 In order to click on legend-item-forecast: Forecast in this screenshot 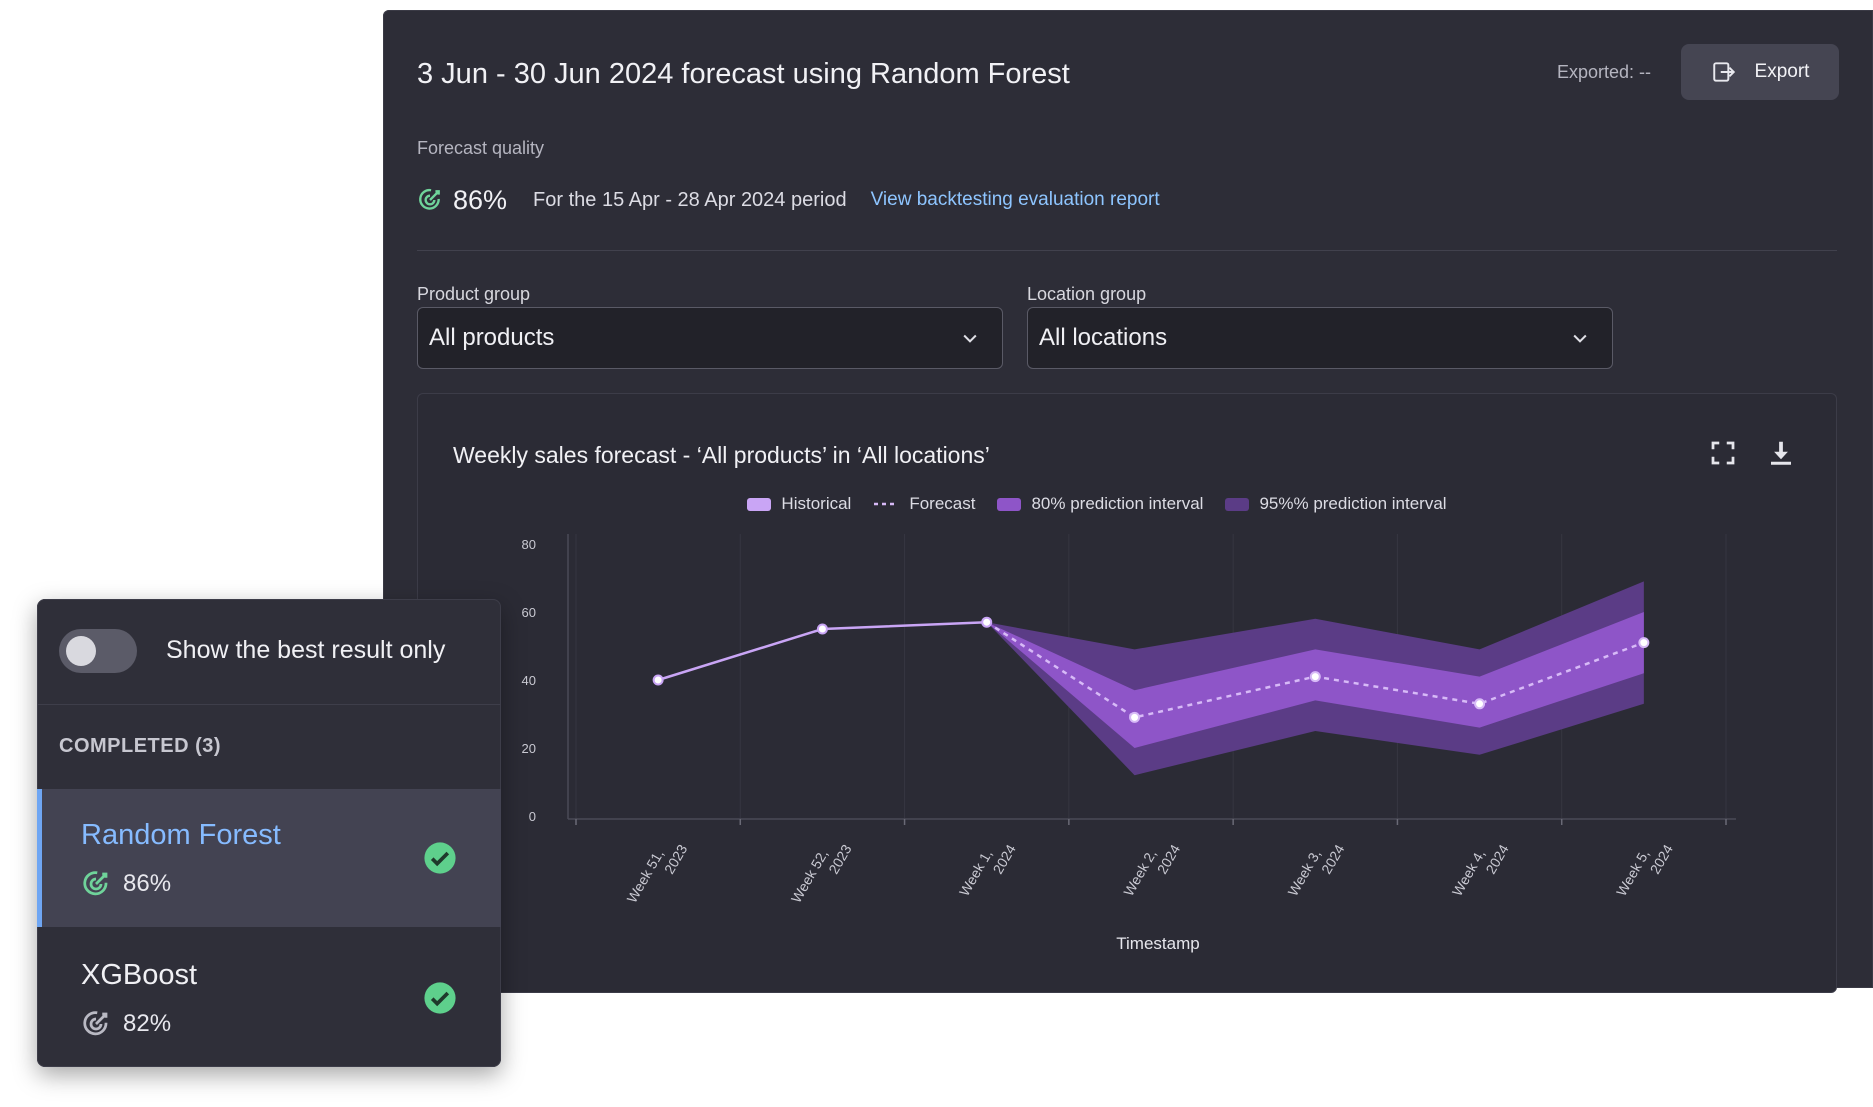, I will do `click(924, 504)`.